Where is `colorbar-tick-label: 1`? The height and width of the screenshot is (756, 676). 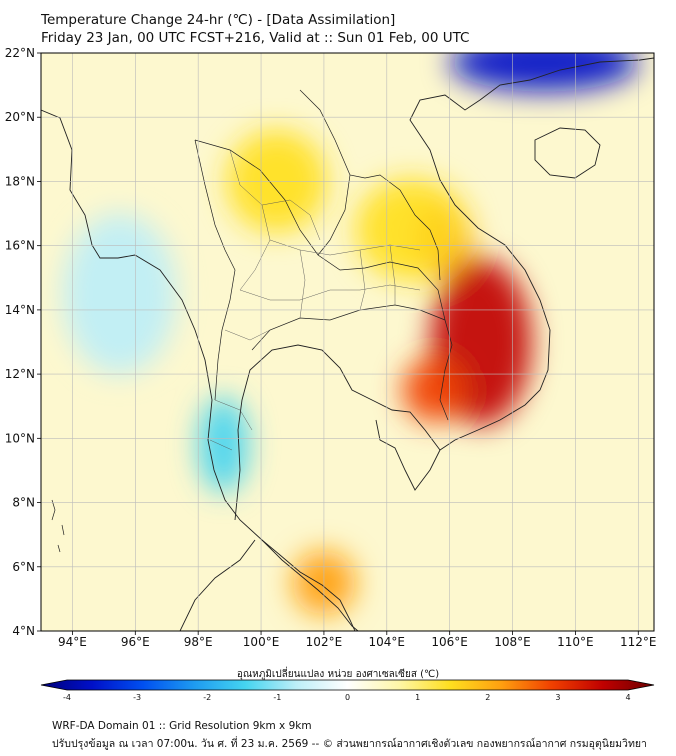
colorbar-tick-label: 1 is located at coordinates (417, 697).